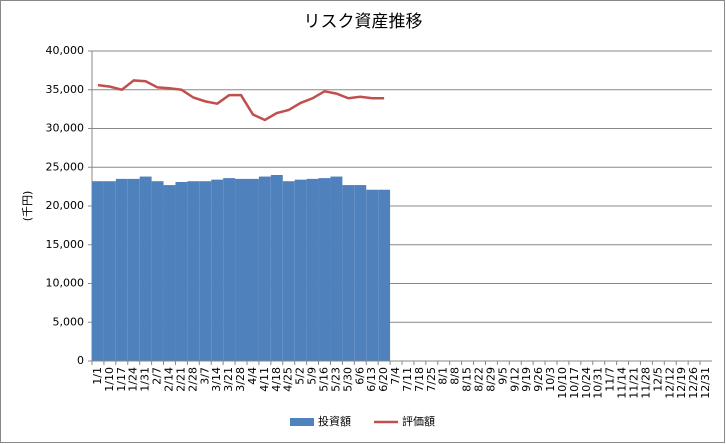 The height and width of the screenshot is (444, 726). Describe the element at coordinates (407, 379) in the screenshot. I see `x-tick-label: 7/11` at that location.